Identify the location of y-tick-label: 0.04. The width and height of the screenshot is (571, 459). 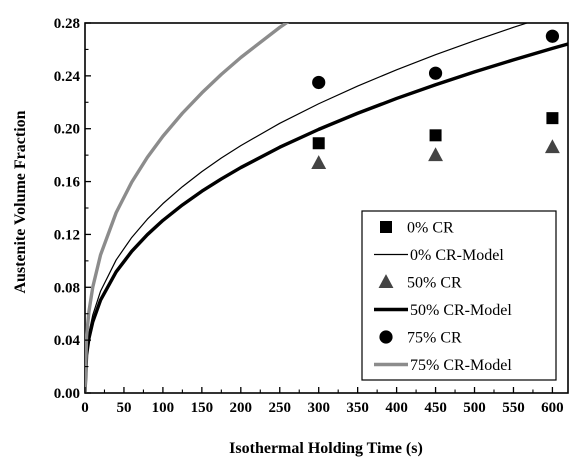
(67, 341).